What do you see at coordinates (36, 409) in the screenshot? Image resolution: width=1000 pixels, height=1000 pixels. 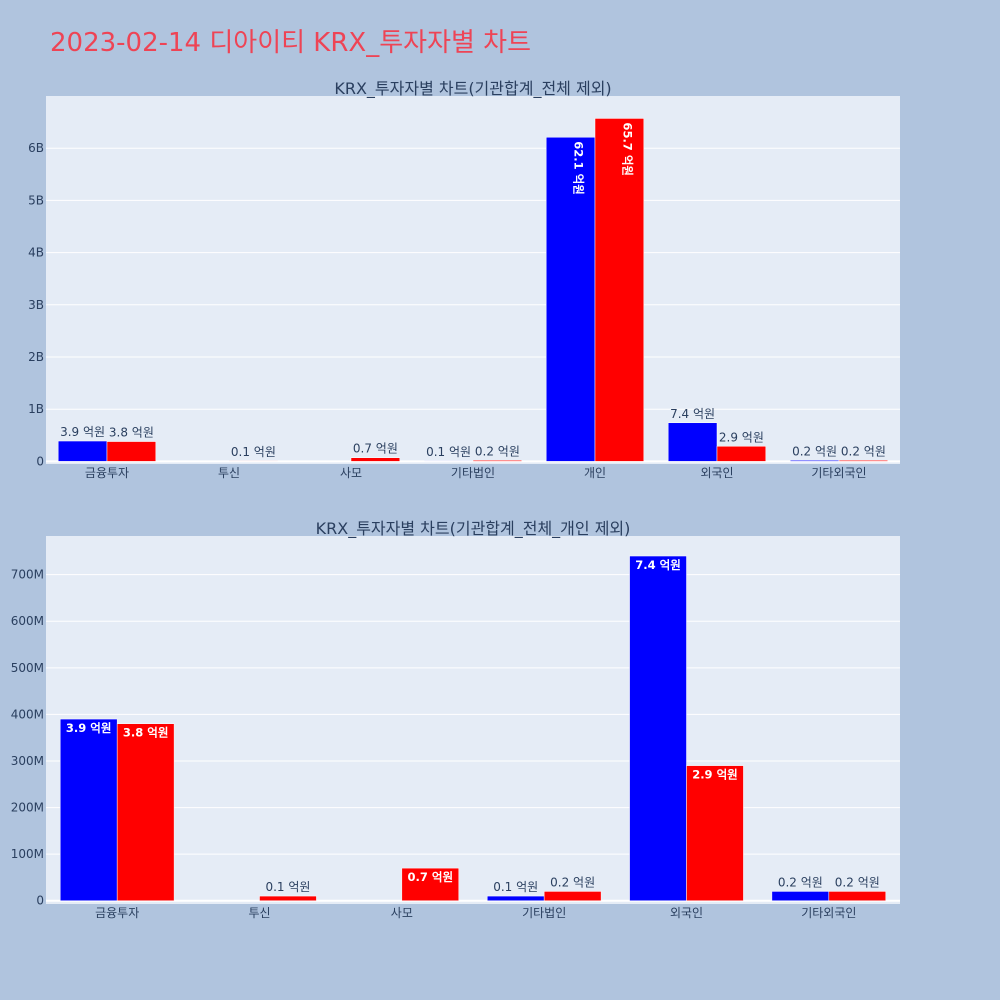 I see `y-tick-label: 1B` at bounding box center [36, 409].